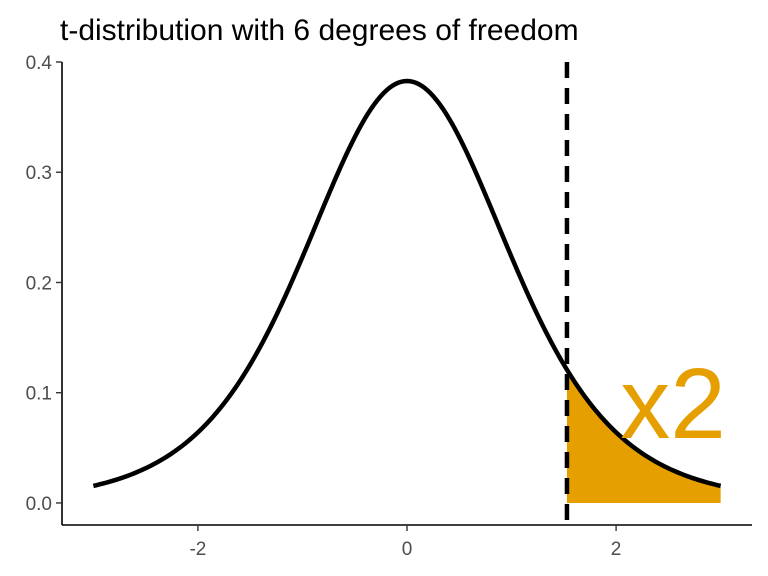 This screenshot has width=768, height=576. What do you see at coordinates (39, 63) in the screenshot?
I see `y-tick-label: 0.4` at bounding box center [39, 63].